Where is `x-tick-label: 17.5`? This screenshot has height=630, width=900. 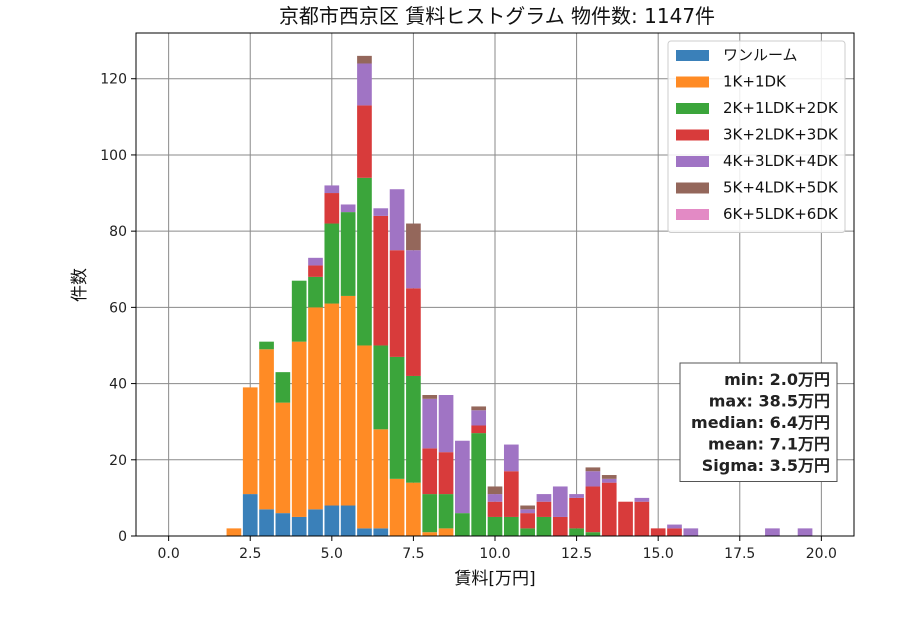
x-tick-label: 17.5 is located at coordinates (739, 554).